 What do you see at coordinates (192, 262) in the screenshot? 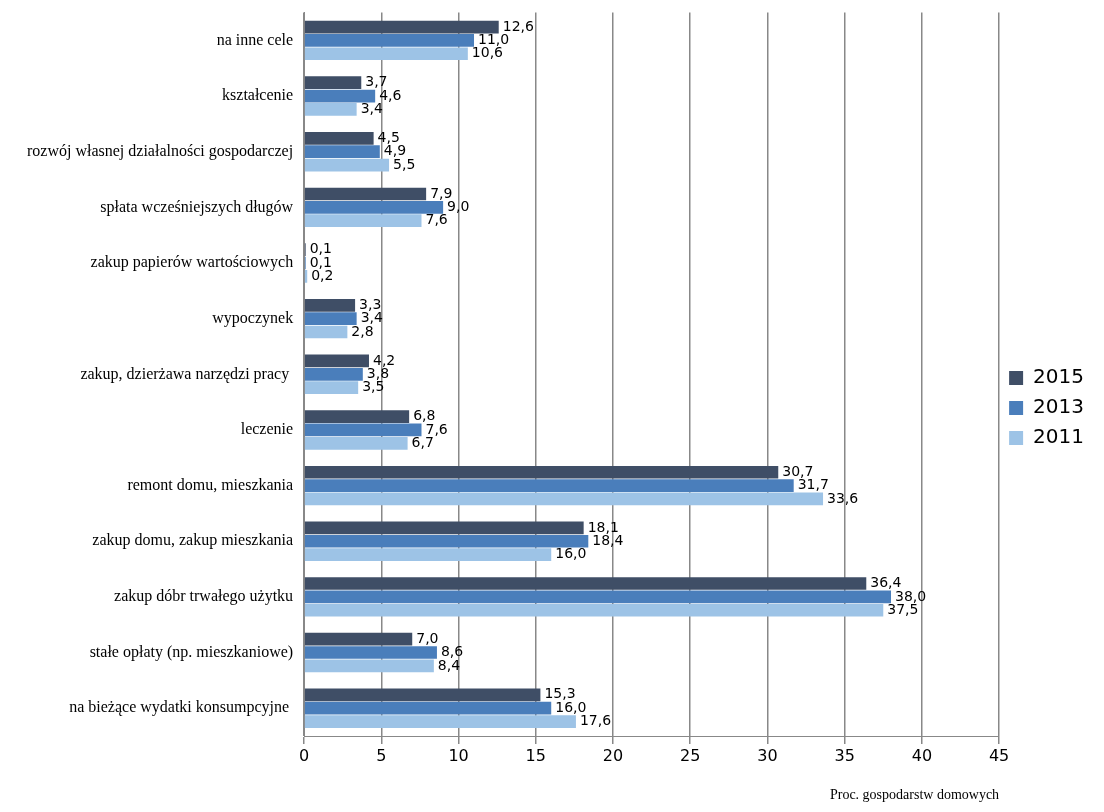
I see `y-tick-label: zakup papierów wartościowych` at bounding box center [192, 262].